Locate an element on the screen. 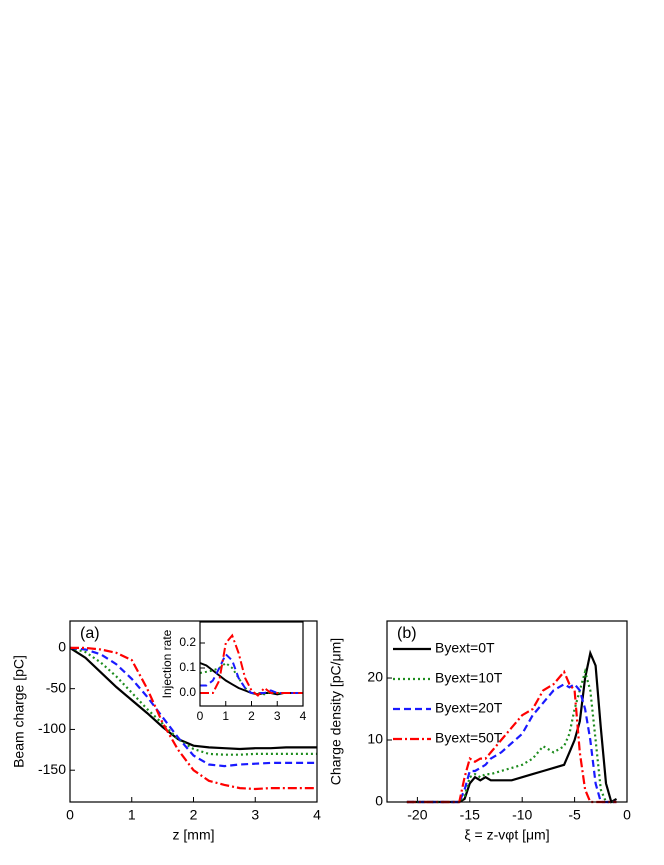 The height and width of the screenshot is (865, 664). y-axis-label: Beam charge [pC] is located at coordinates (19, 711).